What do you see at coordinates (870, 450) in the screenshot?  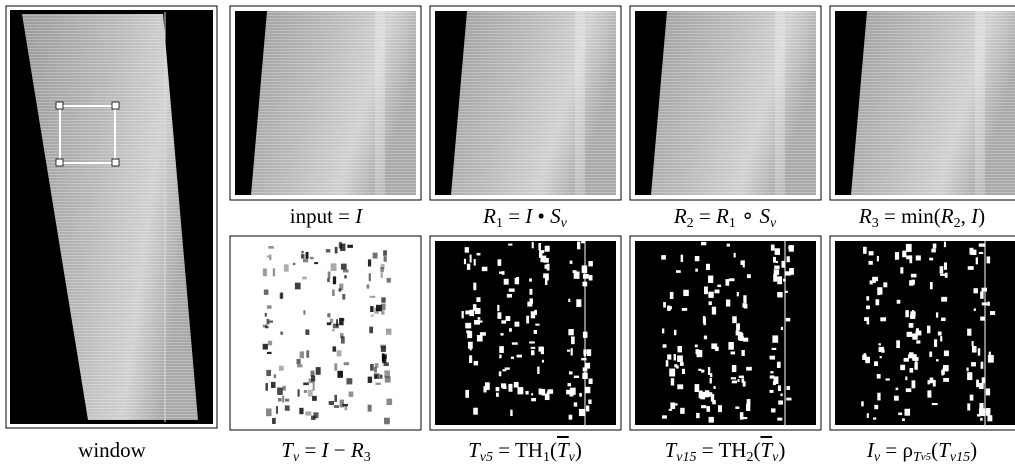 I see `caption-text: I` at bounding box center [870, 450].